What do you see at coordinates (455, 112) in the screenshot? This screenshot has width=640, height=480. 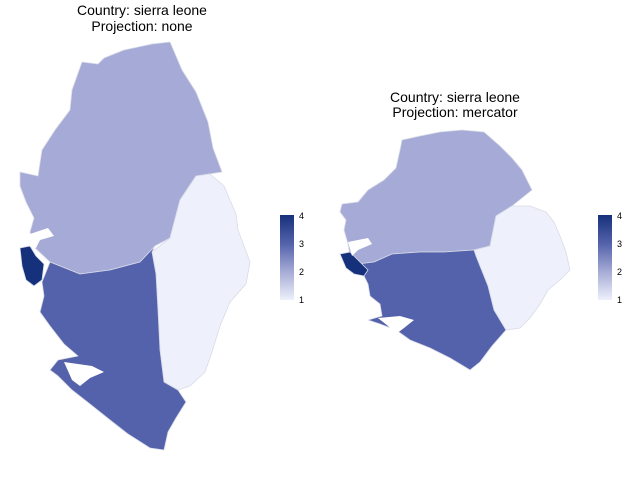 I see `panel-title-line2: Projection: mercator` at bounding box center [455, 112].